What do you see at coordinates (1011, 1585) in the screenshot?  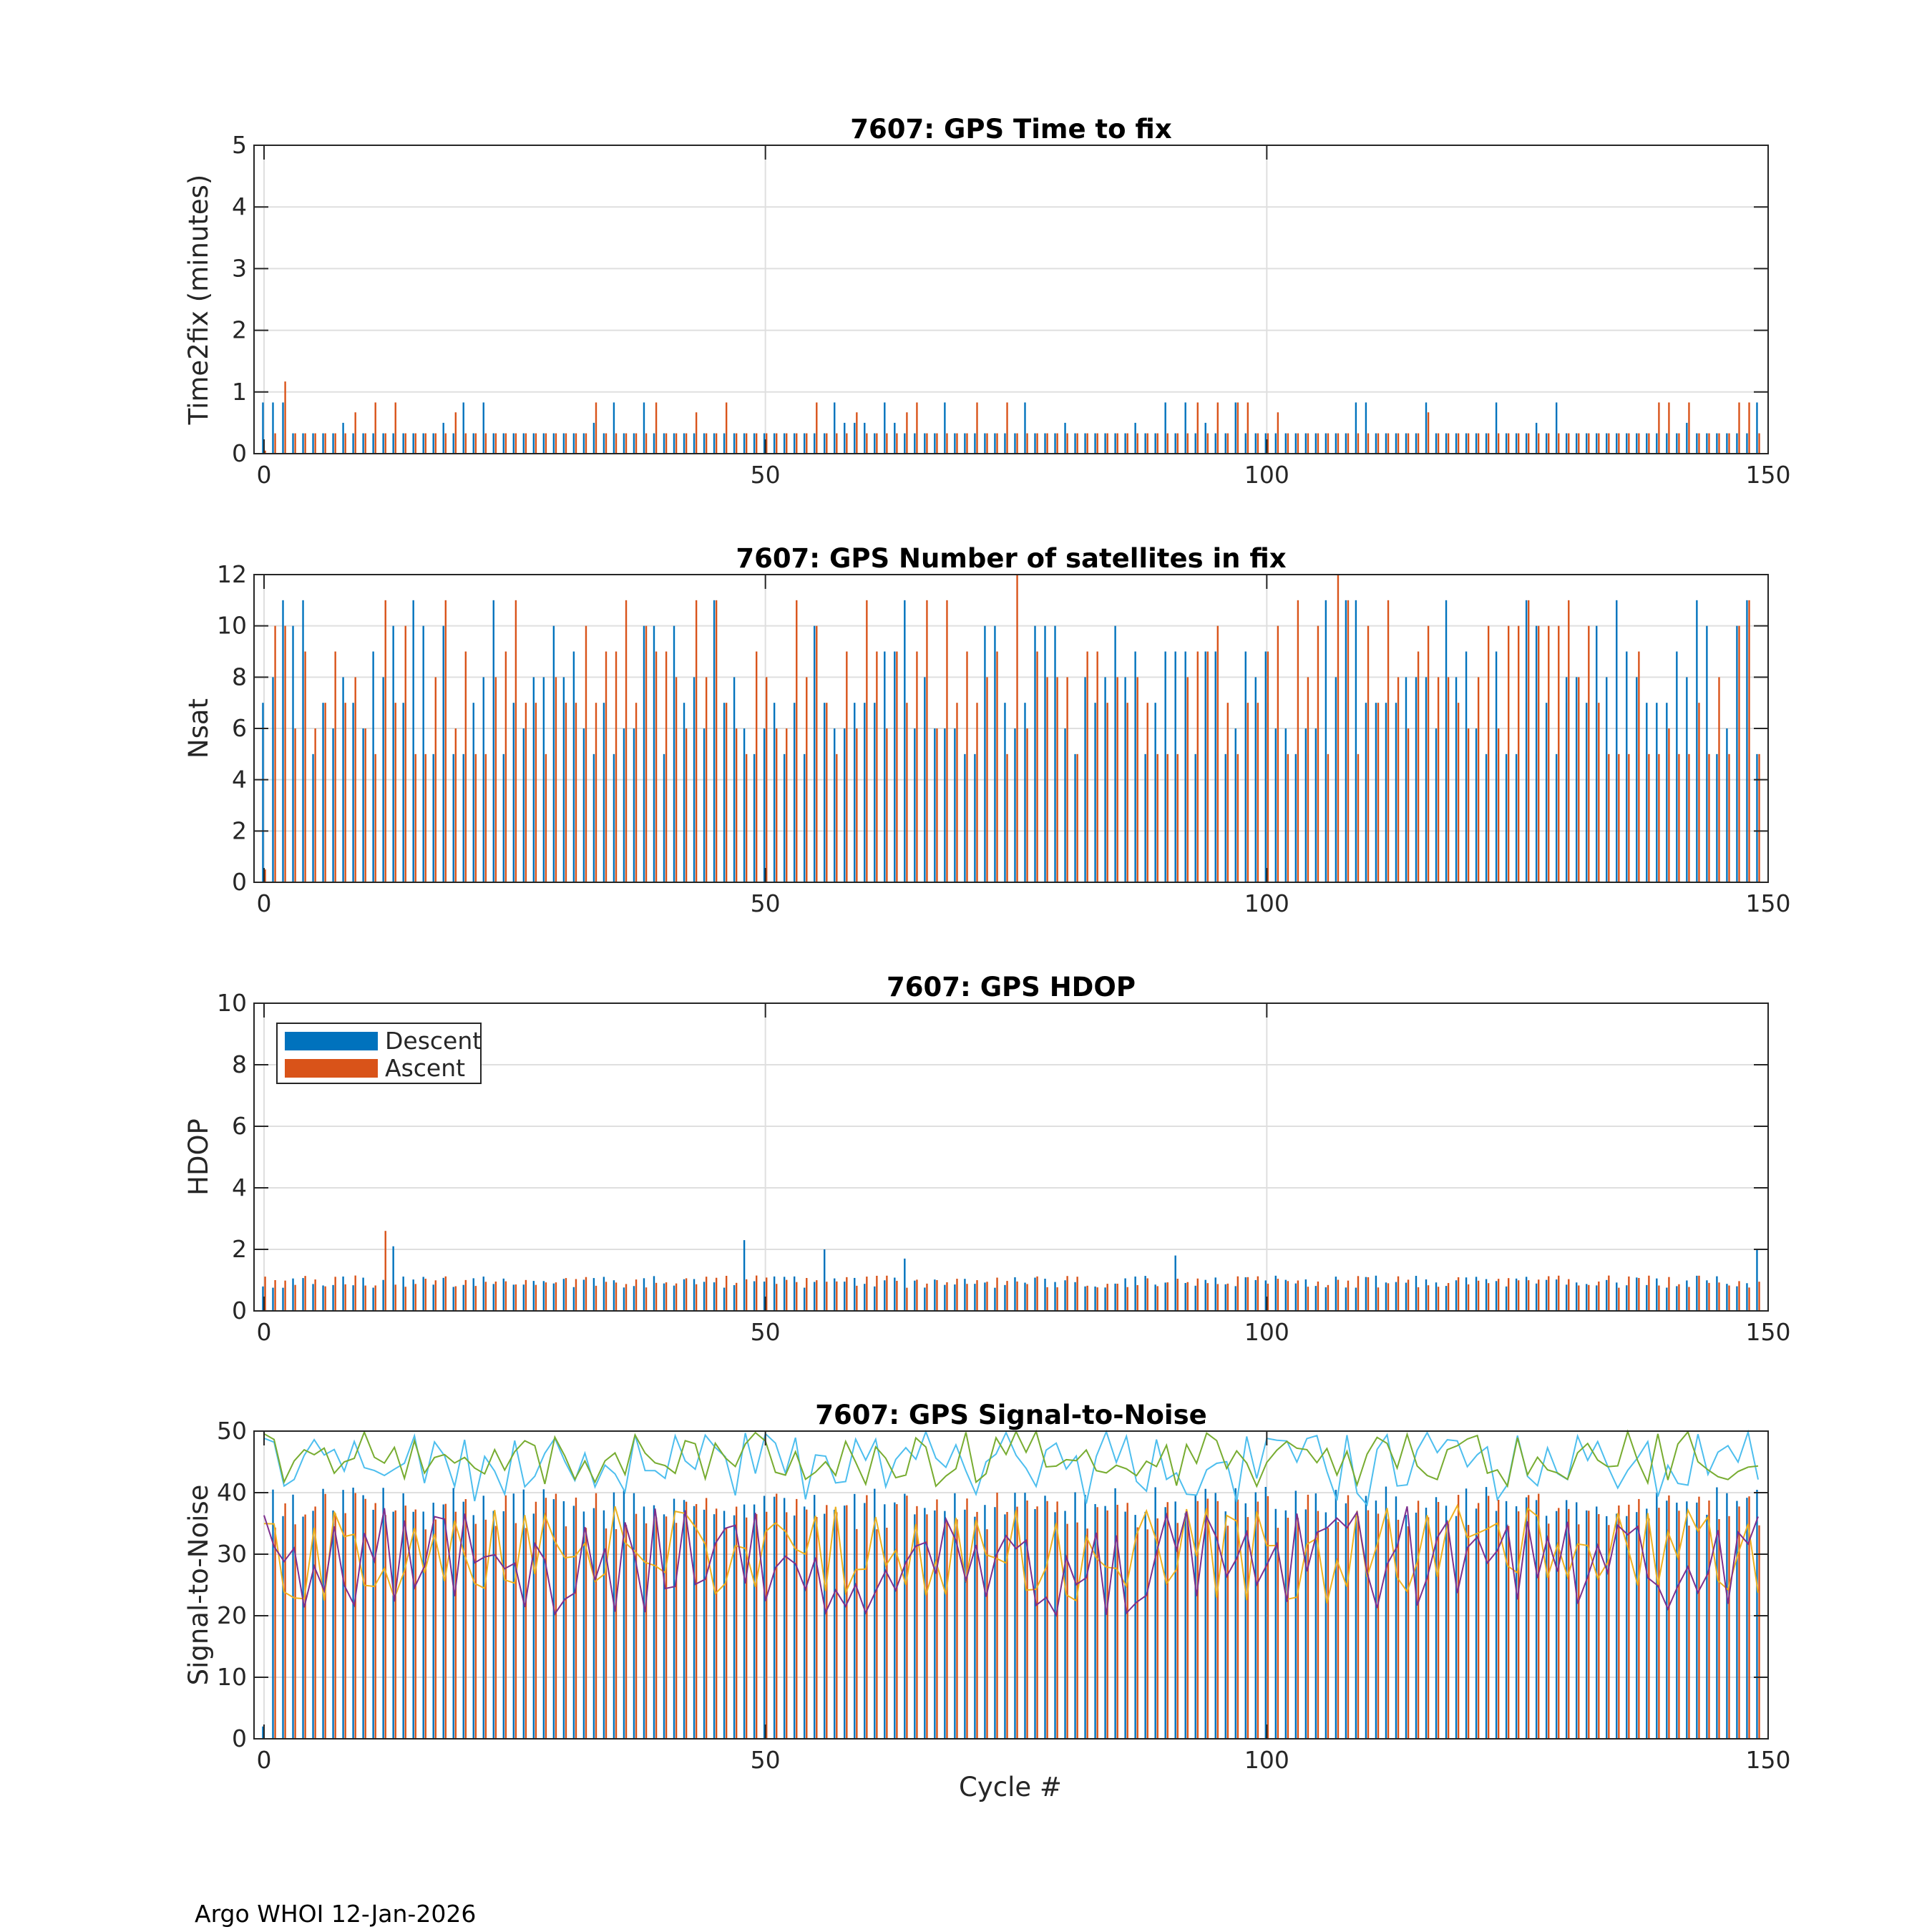 I see `axes-box` at bounding box center [1011, 1585].